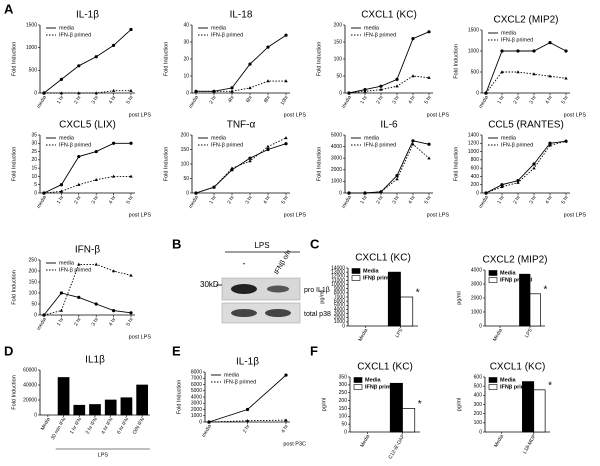 This screenshot has height=466, width=600. Describe the element at coordinates (356, 271) in the screenshot. I see `legend-swatch` at that location.